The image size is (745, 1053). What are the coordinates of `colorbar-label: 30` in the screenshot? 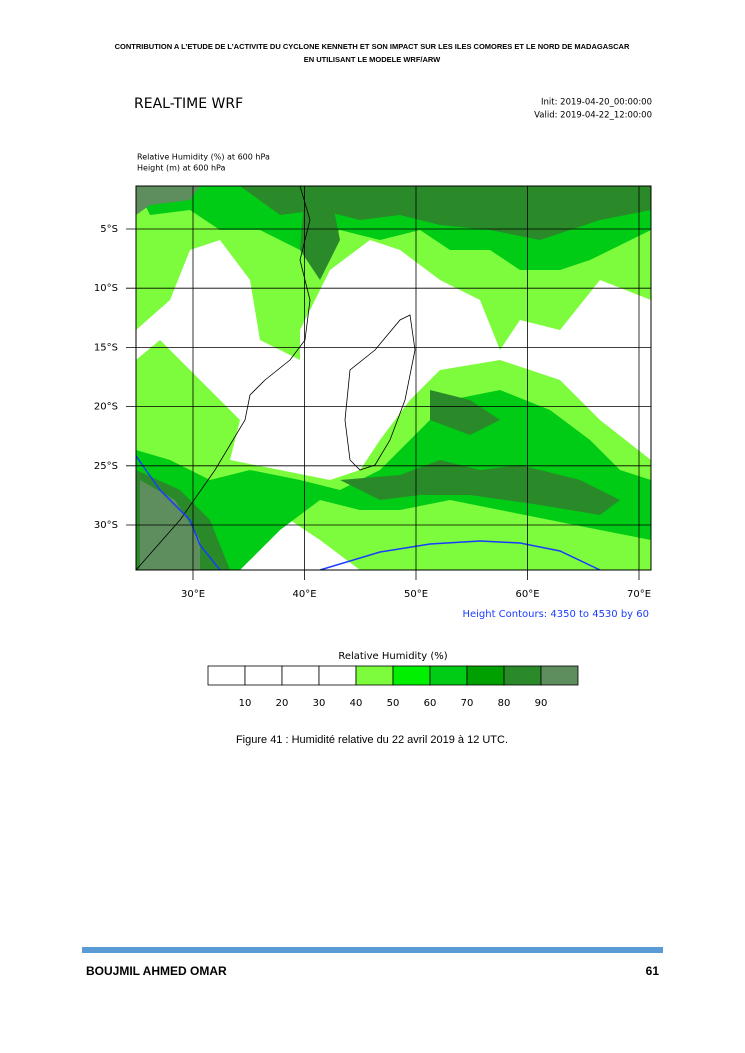 It's located at (319, 703).